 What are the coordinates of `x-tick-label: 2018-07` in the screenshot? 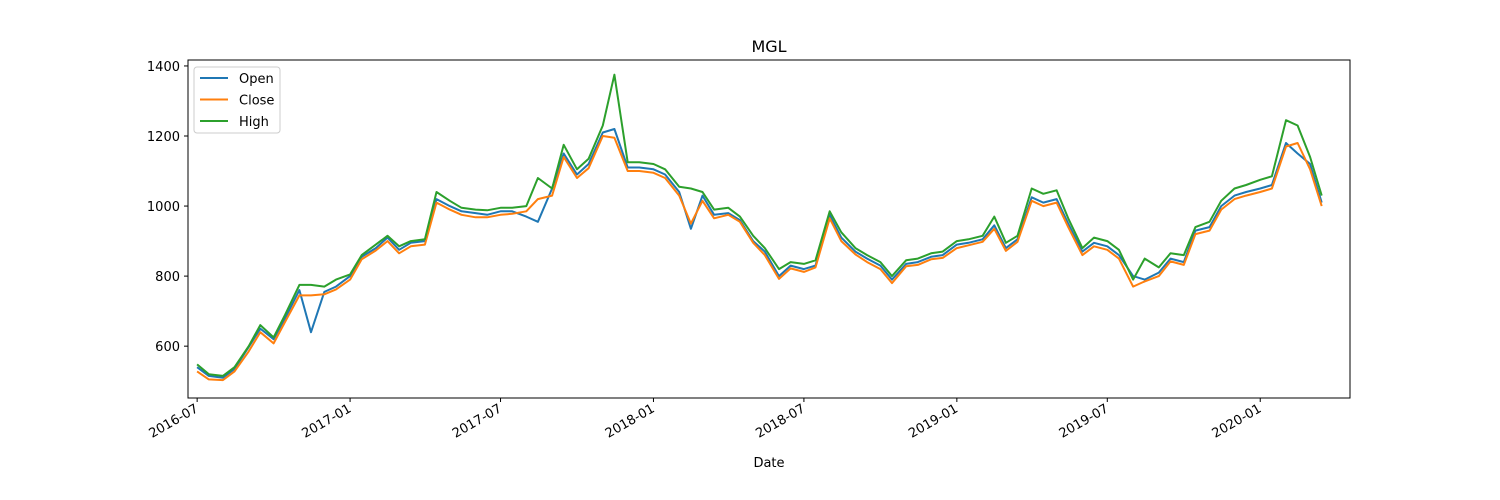 It's located at (780, 421).